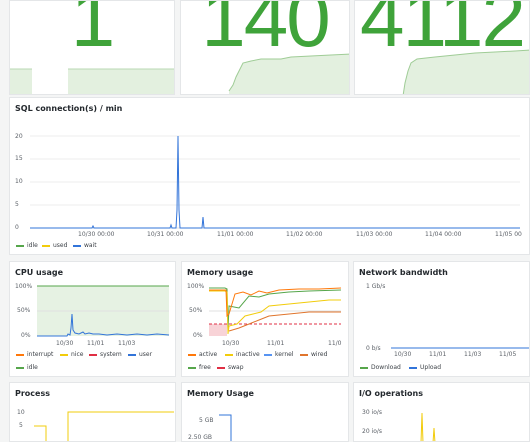  Describe the element at coordinates (220, 272) in the screenshot. I see `panel-title: Memory usage` at that location.